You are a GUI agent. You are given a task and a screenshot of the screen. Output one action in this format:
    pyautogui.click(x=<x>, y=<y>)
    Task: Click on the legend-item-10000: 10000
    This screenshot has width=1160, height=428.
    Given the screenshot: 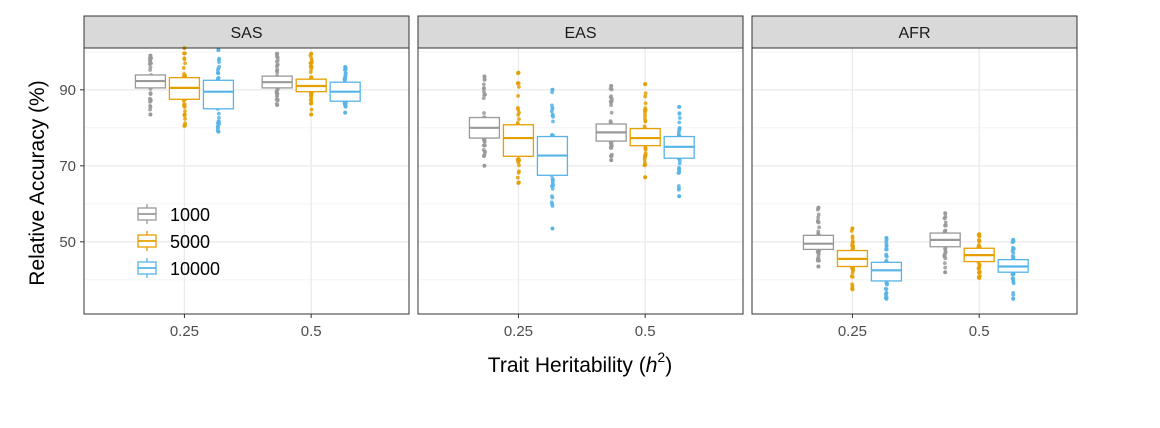 What is the action you would take?
    pyautogui.click(x=178, y=268)
    